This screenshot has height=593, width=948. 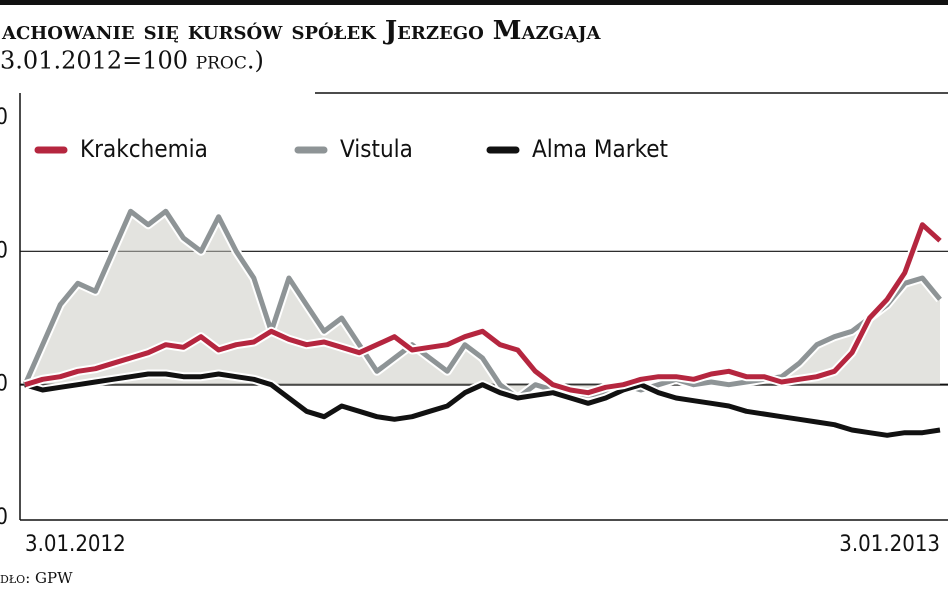 What do you see at coordinates (4, 384) in the screenshot?
I see `y-tick-label: 100` at bounding box center [4, 384].